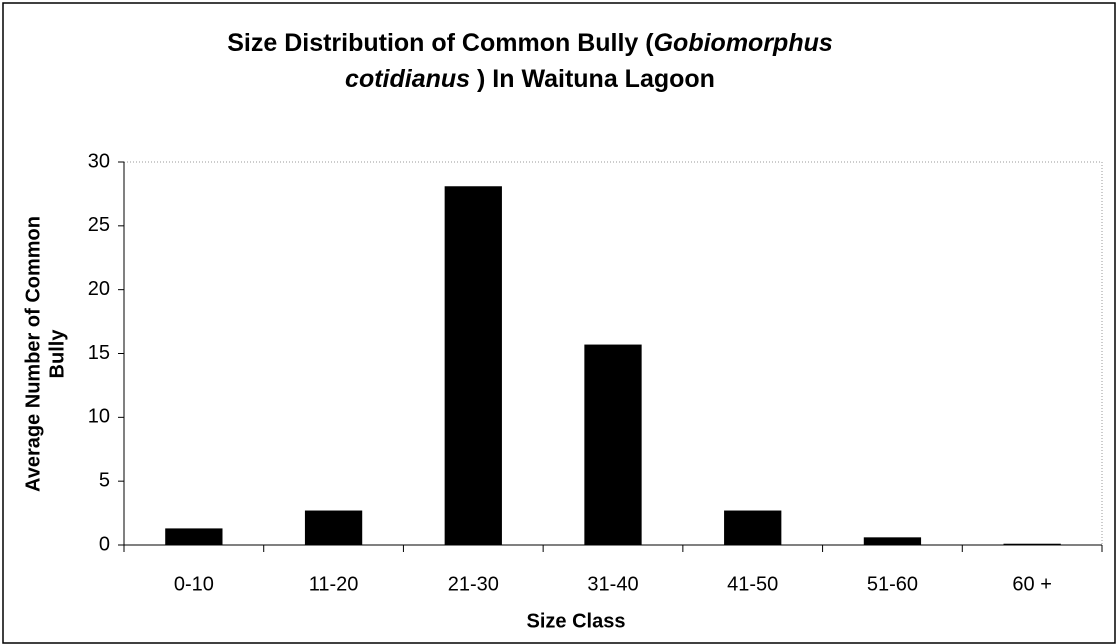  I want to click on y-tick-label: 30, so click(99, 161).